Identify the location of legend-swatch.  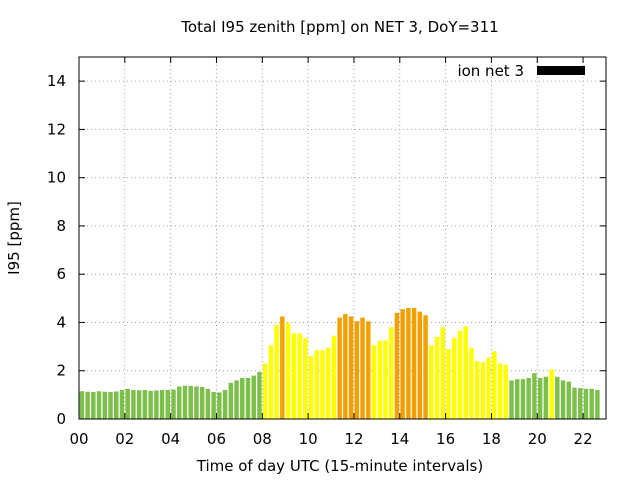
(561, 70).